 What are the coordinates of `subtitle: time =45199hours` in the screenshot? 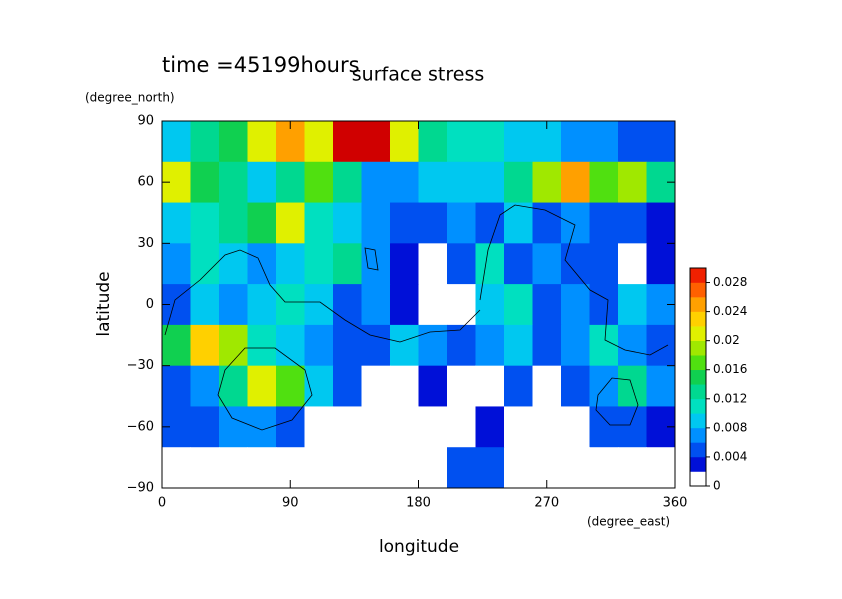 It's located at (261, 65).